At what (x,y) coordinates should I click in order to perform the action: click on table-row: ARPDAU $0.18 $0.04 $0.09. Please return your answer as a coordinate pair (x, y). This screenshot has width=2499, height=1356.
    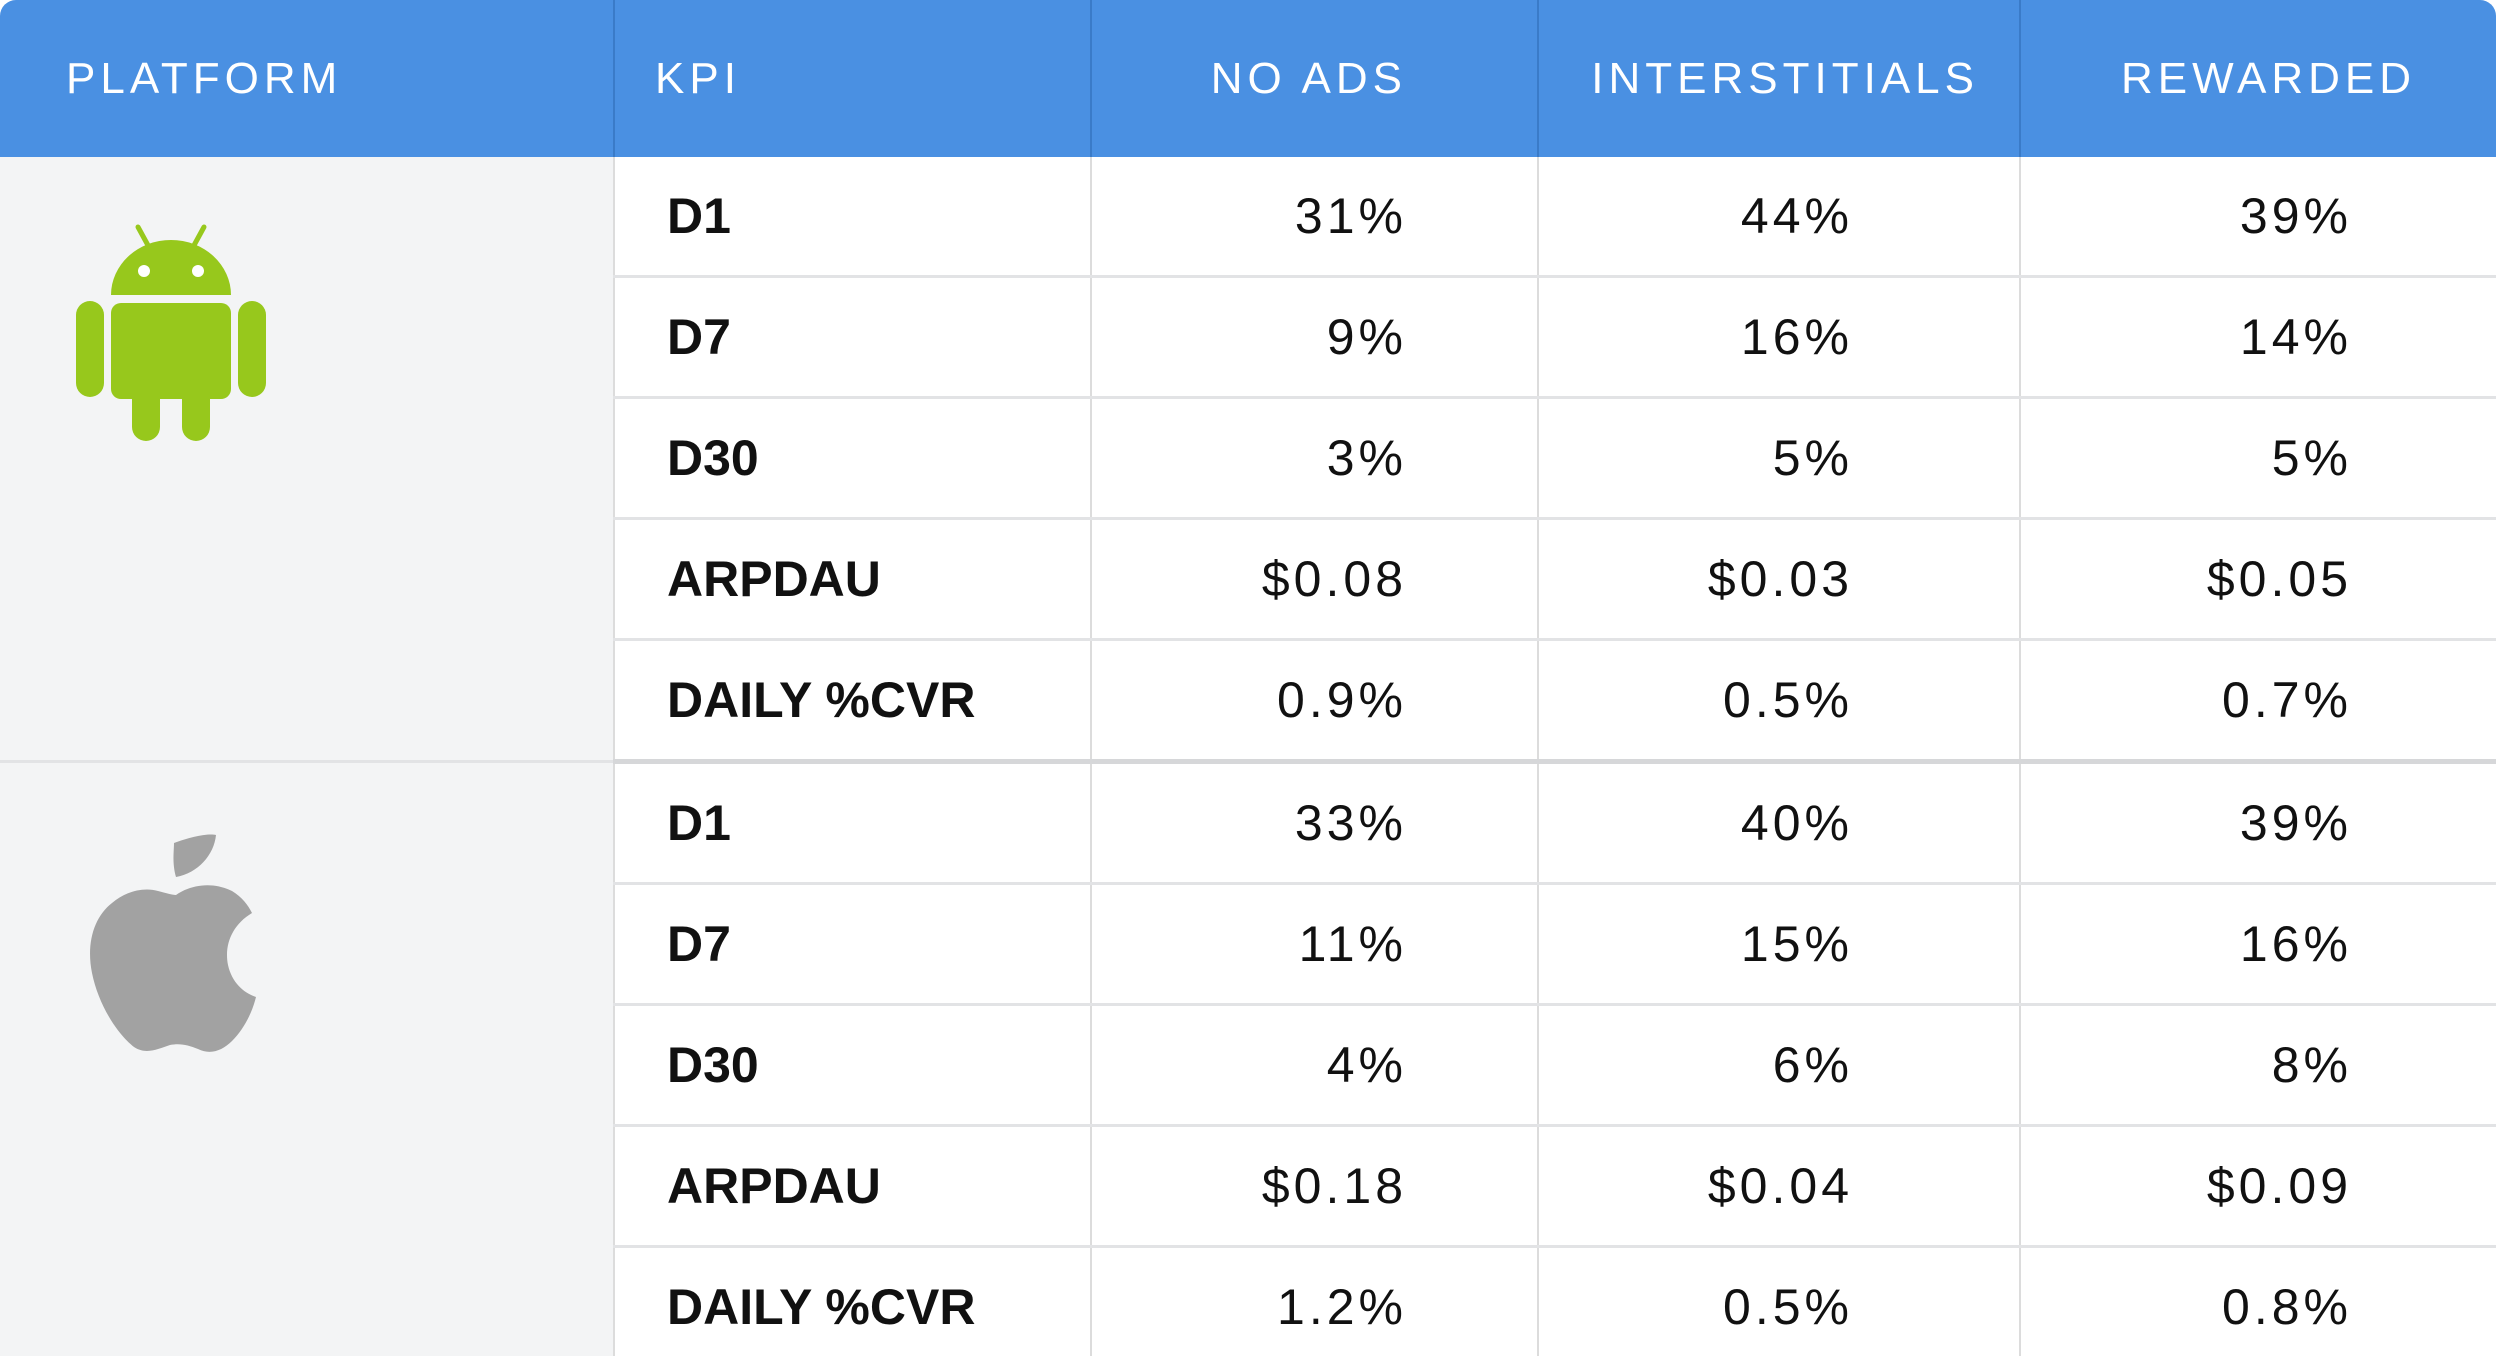
    Looking at the image, I should click on (1248, 1186).